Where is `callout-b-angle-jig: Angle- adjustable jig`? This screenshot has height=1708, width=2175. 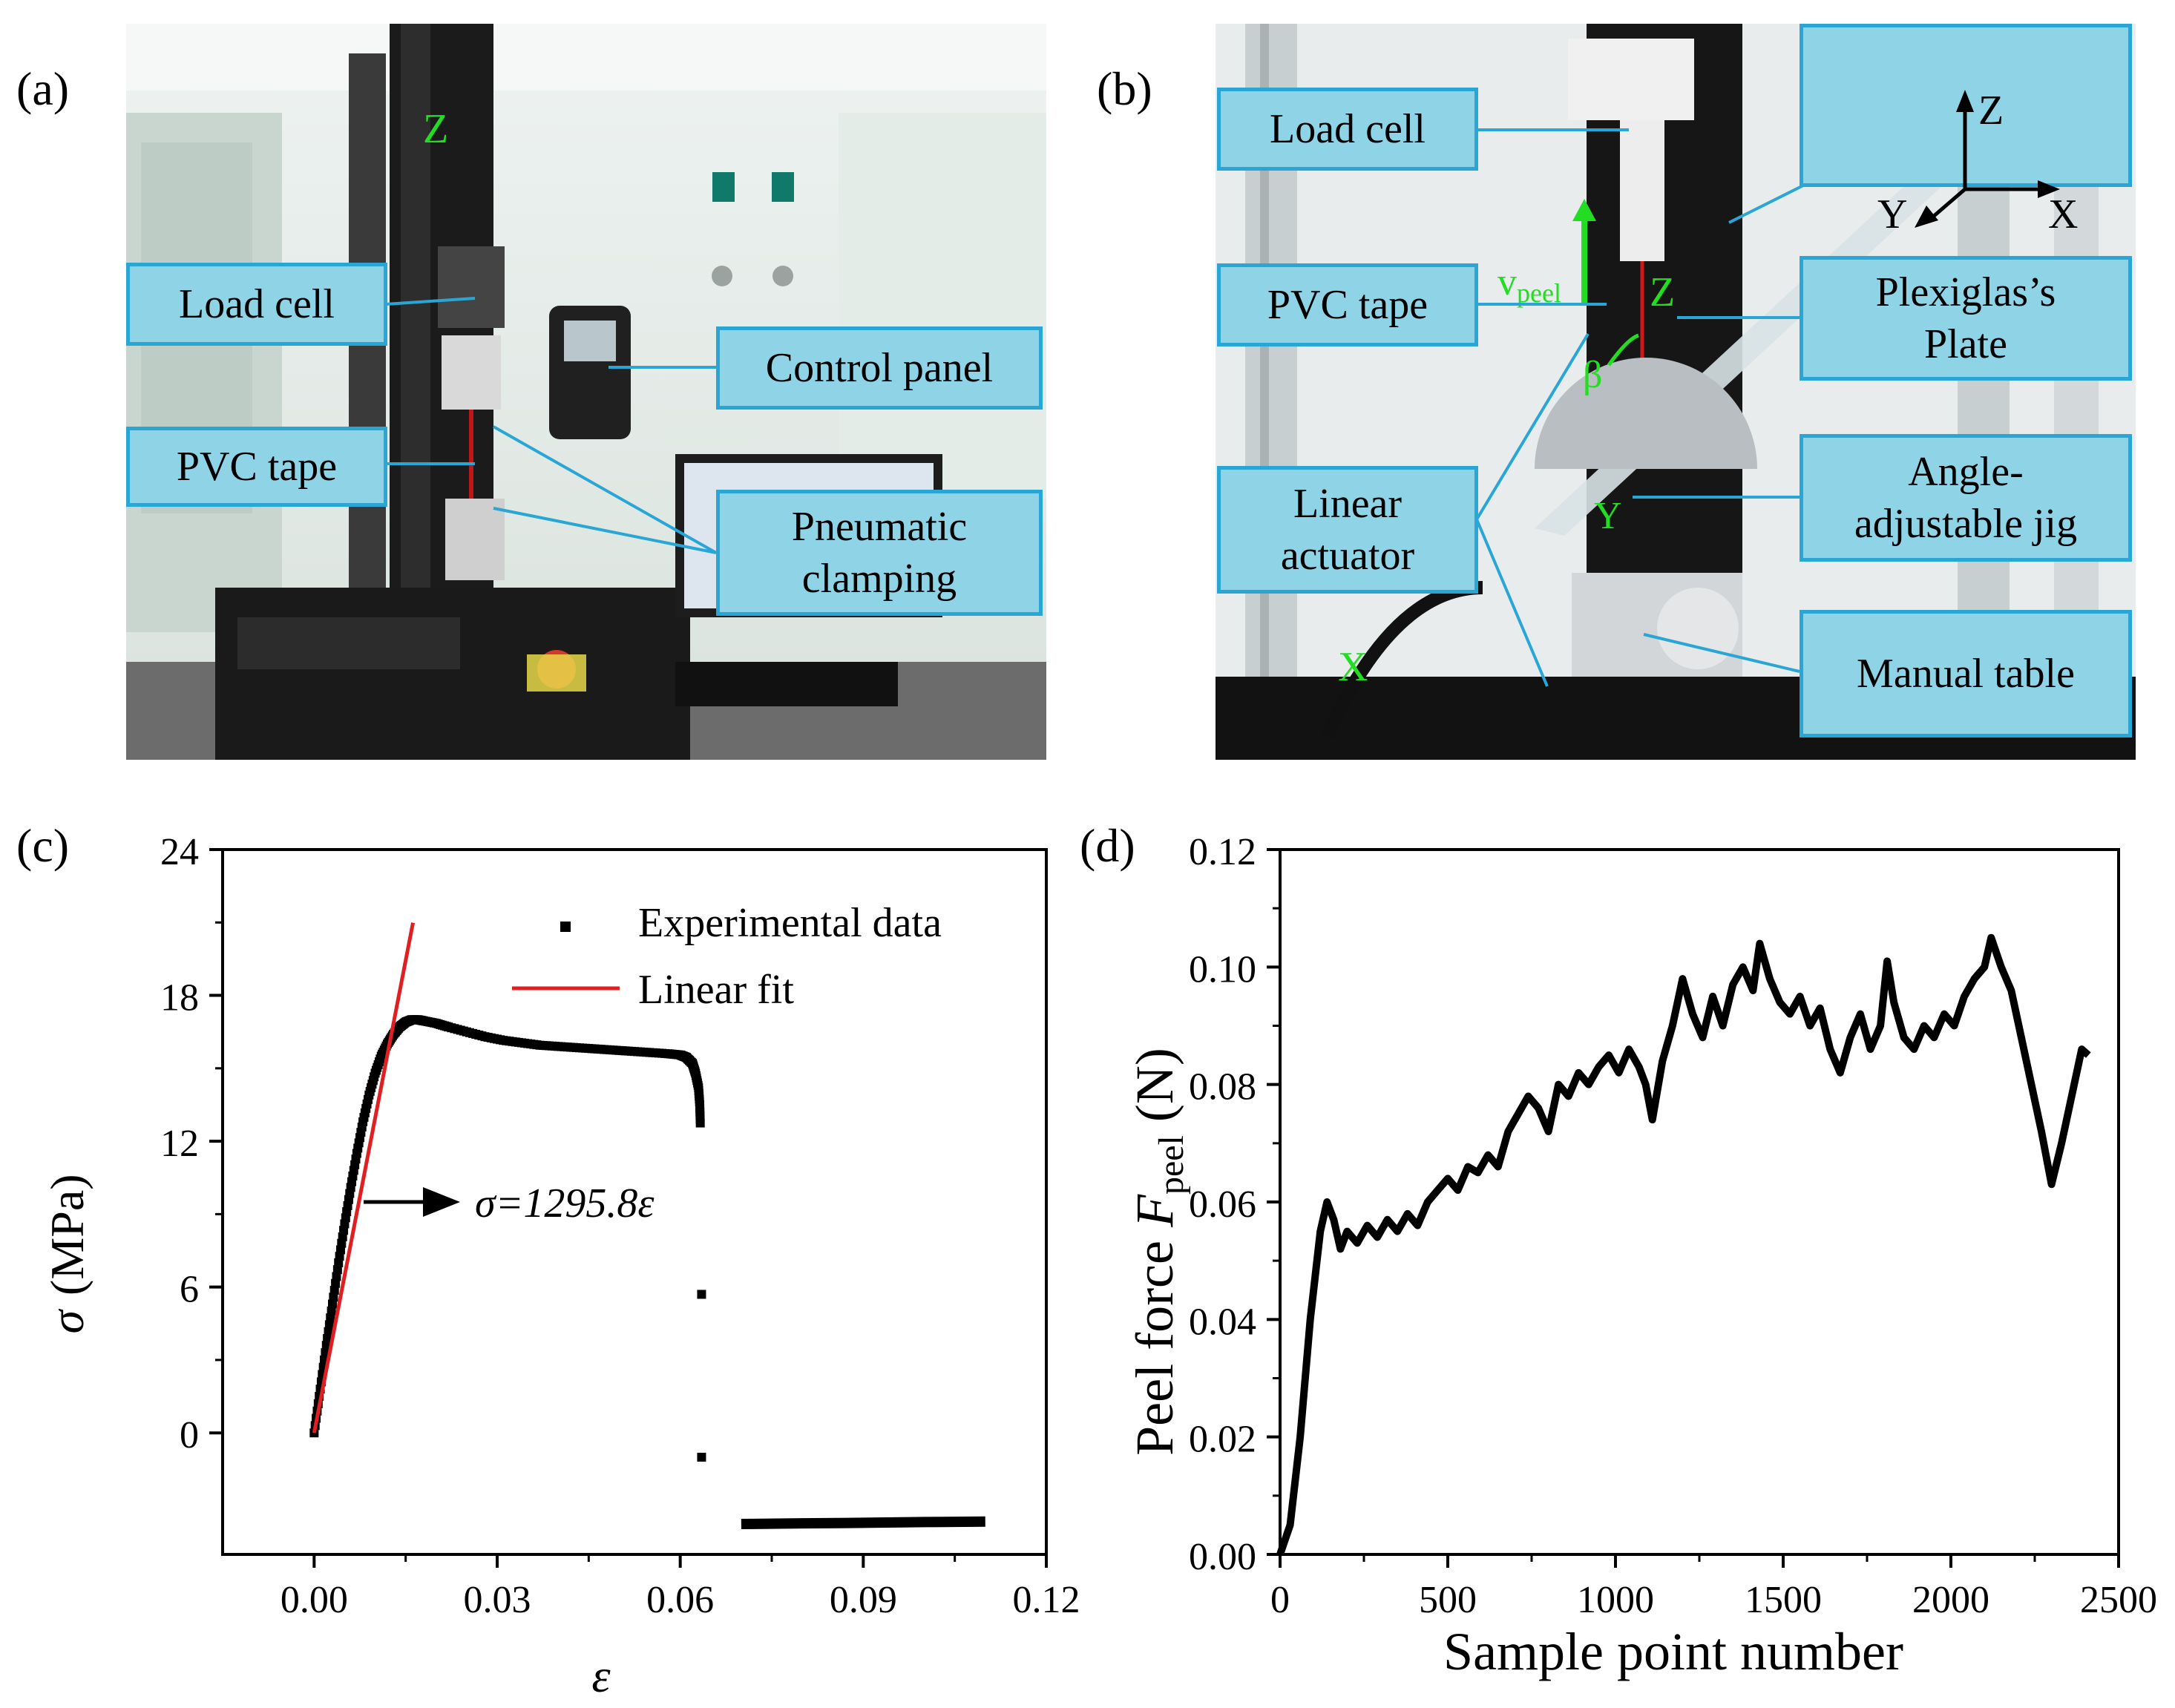
callout-b-angle-jig: Angle- adjustable jig is located at coordinates (1966, 498).